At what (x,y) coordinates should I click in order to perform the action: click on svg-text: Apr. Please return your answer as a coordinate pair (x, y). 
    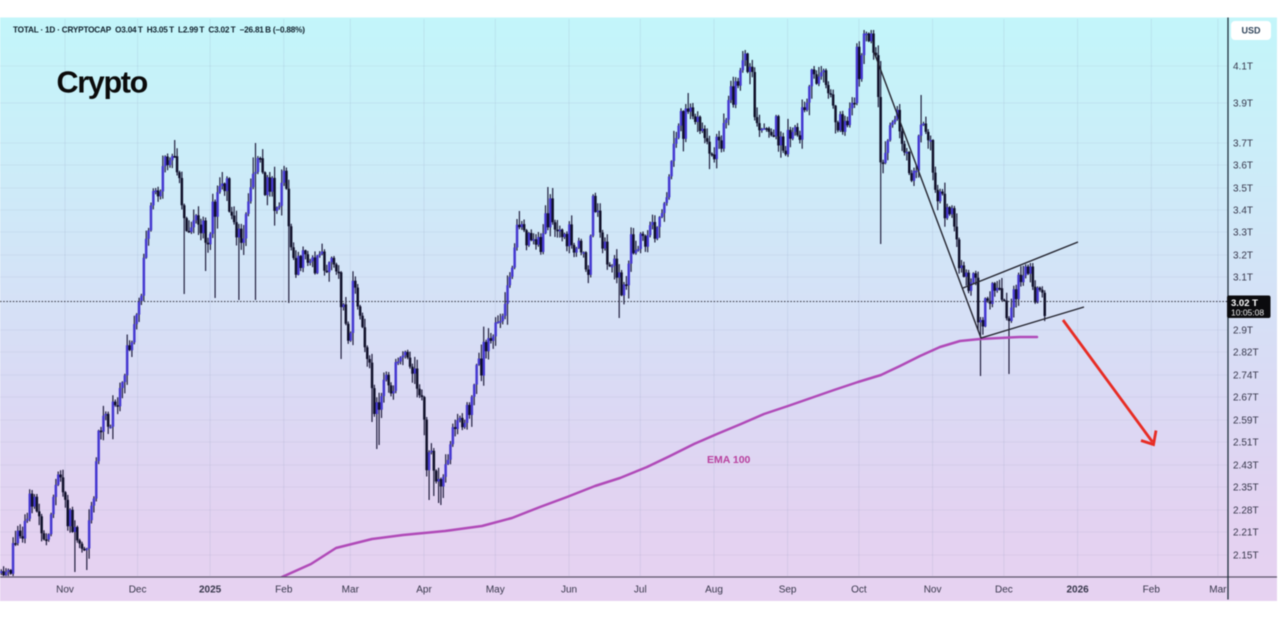
    Looking at the image, I should click on (424, 590).